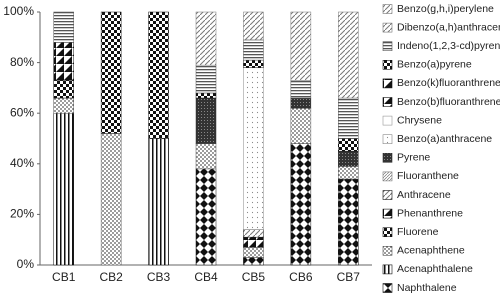 This screenshot has width=500, height=297. What do you see at coordinates (448, 27) in the screenshot?
I see `legend-label: Dibenzo(a,h)anthracene` at bounding box center [448, 27].